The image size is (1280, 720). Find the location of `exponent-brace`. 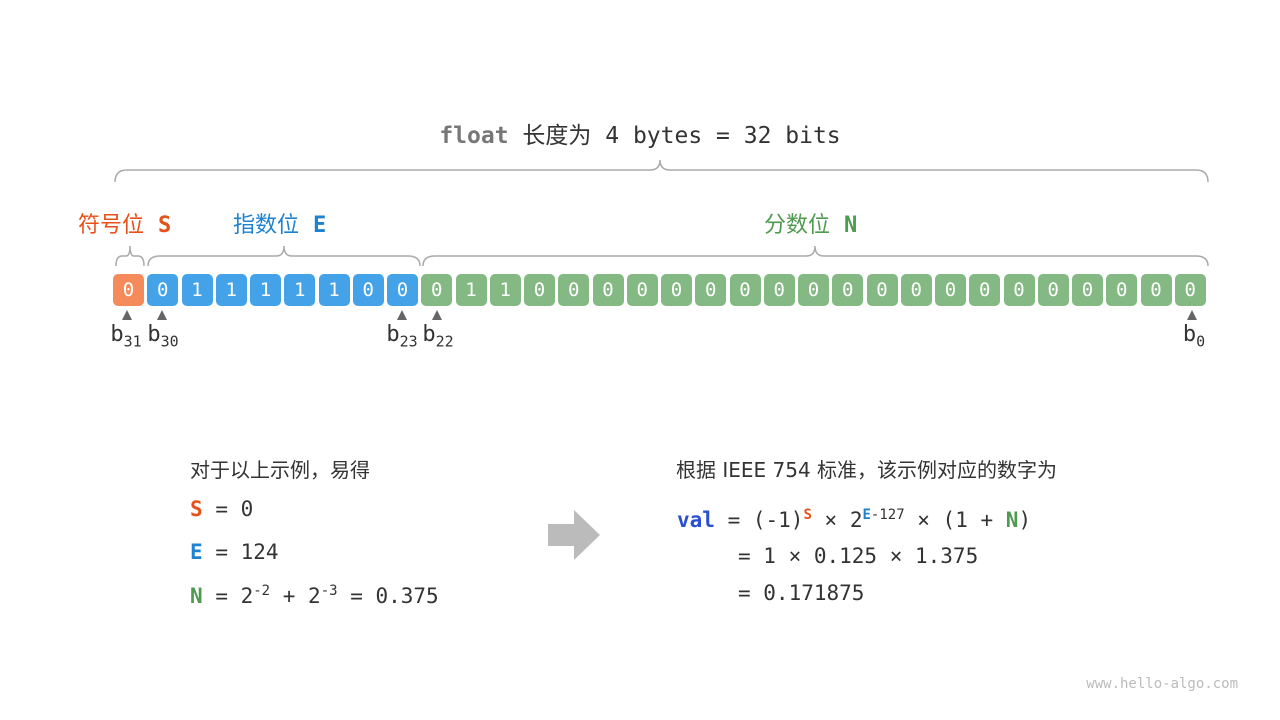

exponent-brace is located at coordinates (284, 256).